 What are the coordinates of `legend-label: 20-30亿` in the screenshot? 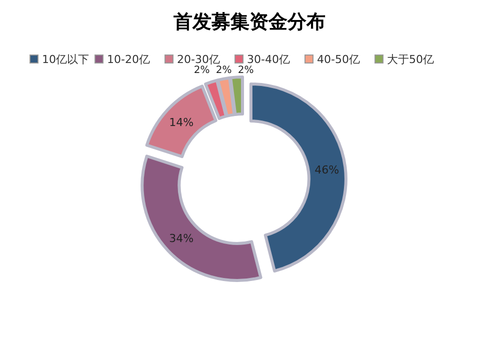 It's located at (198, 59).